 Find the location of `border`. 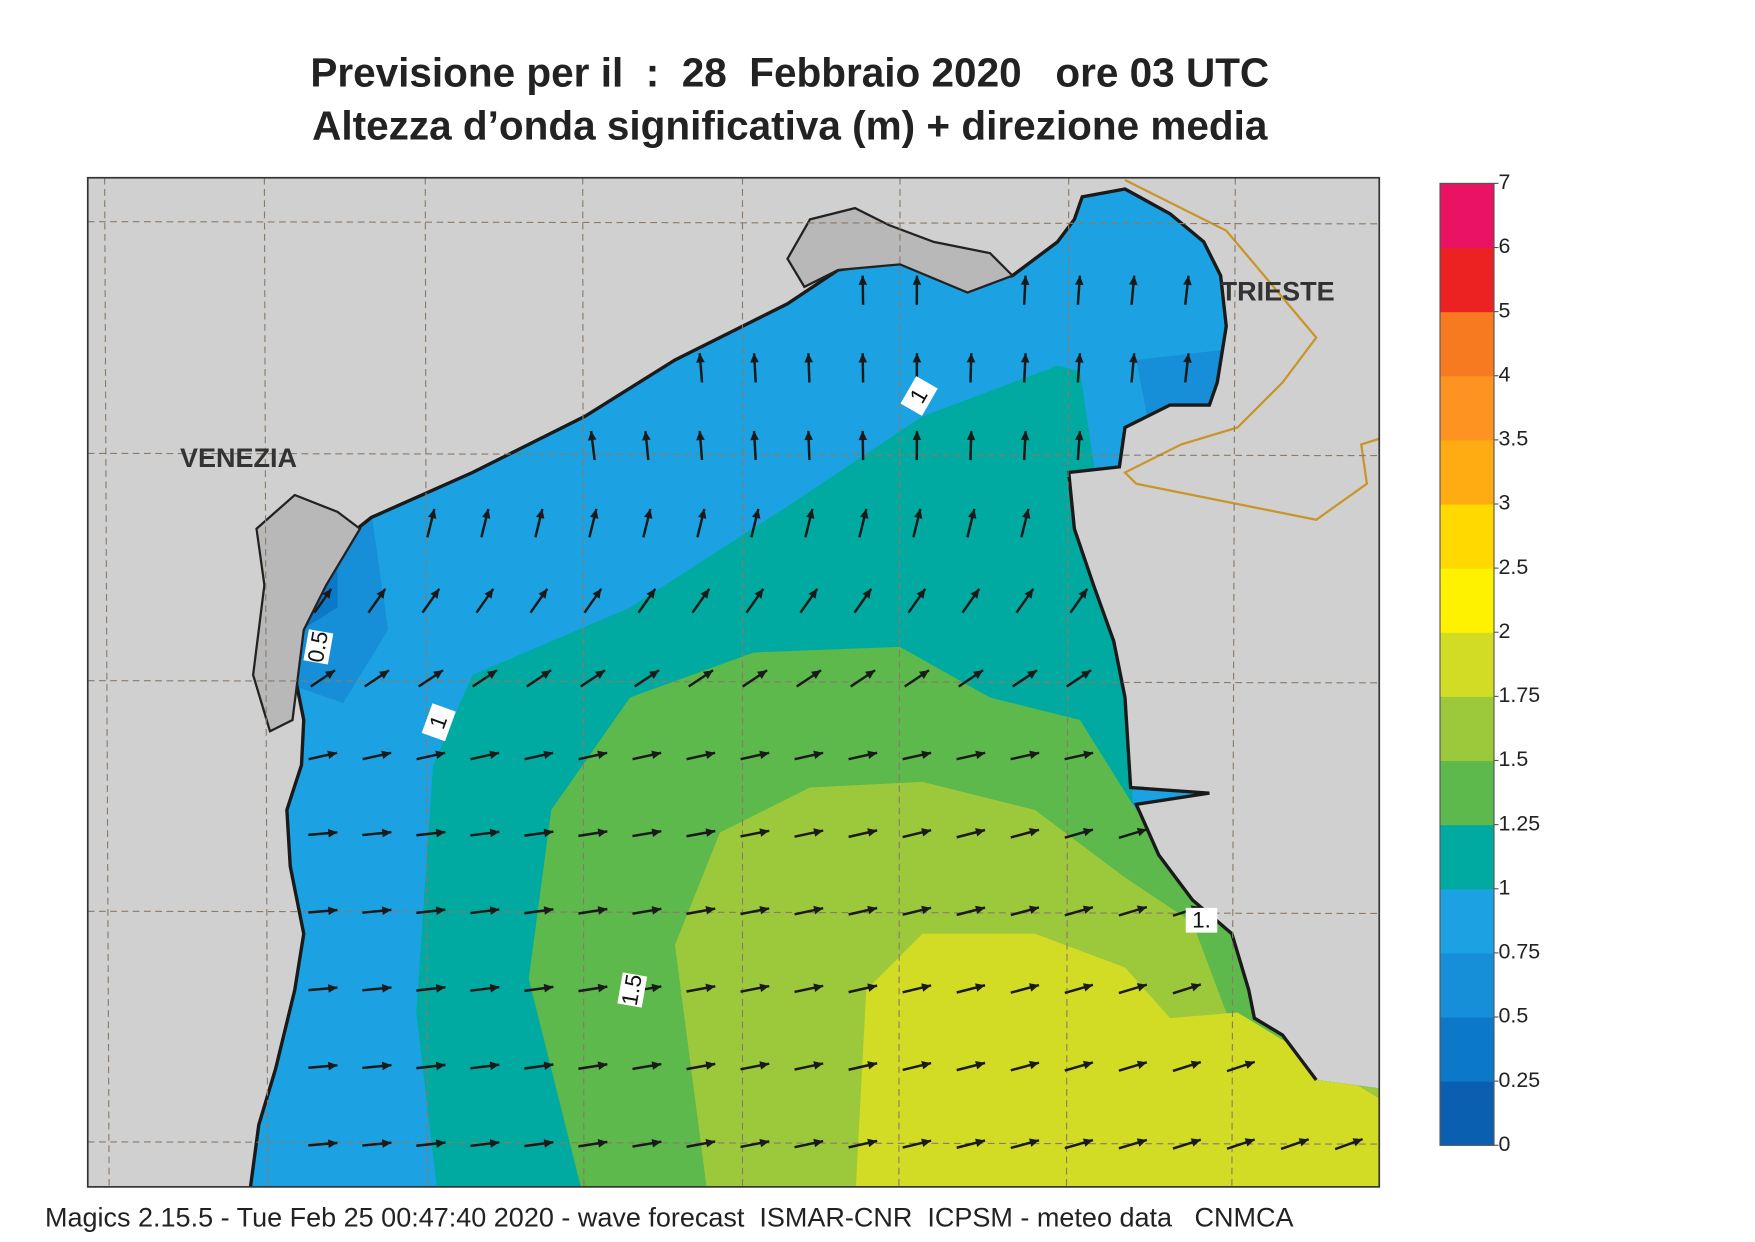

border is located at coordinates (1251, 349).